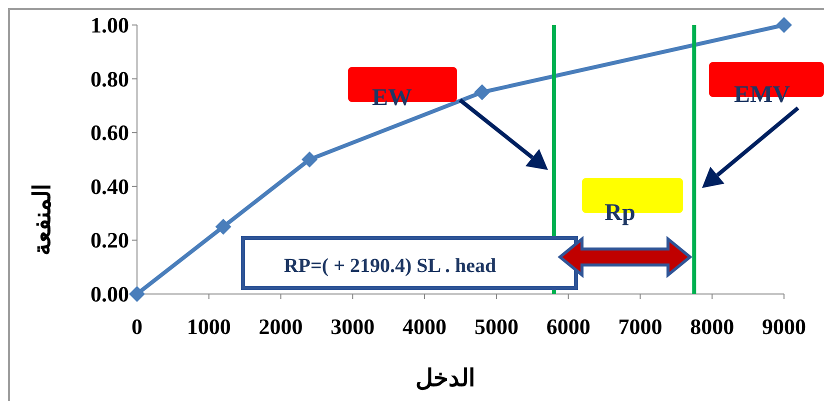 Image resolution: width=824 pixels, height=401 pixels. What do you see at coordinates (280, 326) in the screenshot?
I see `x-tick-label: 2000` at bounding box center [280, 326].